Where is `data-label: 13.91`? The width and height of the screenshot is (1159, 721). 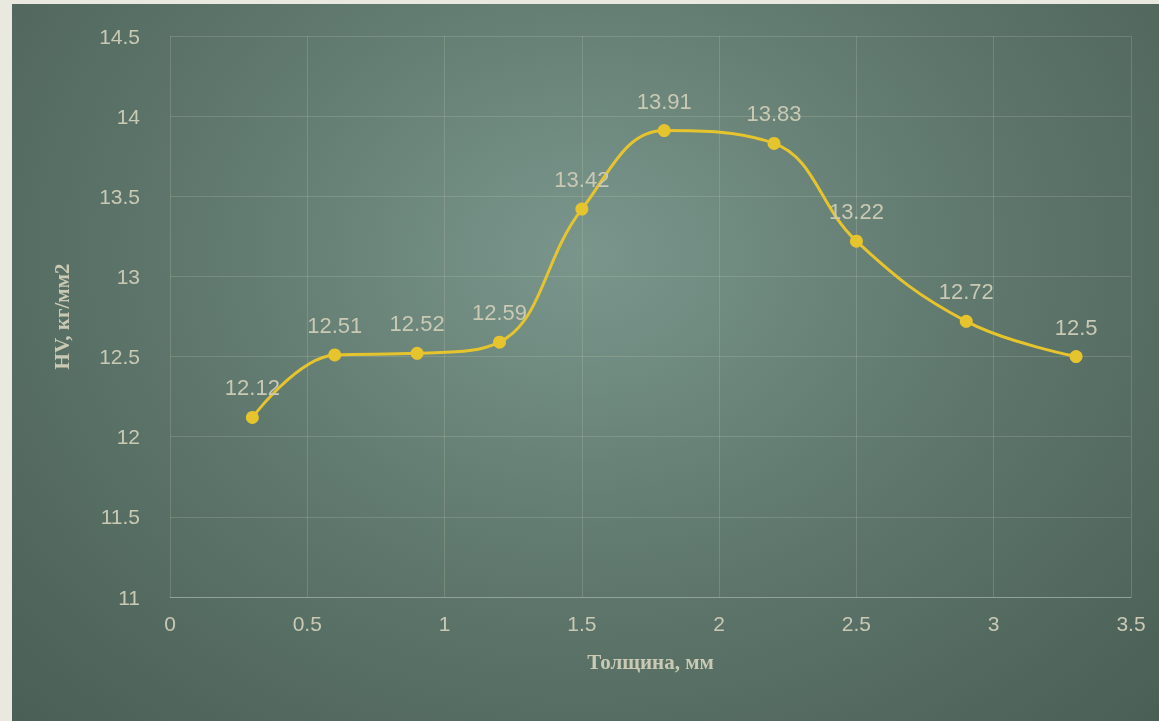
data-label: 13.91 is located at coordinates (664, 101).